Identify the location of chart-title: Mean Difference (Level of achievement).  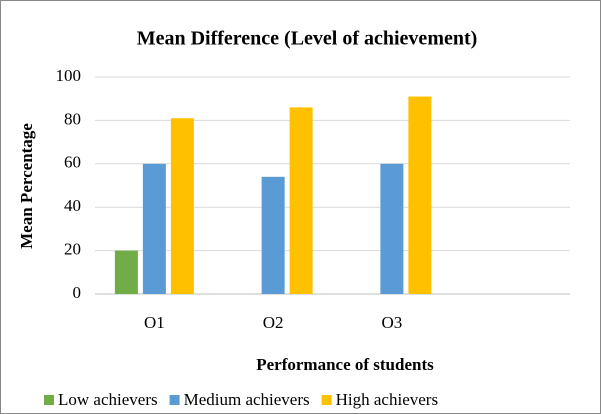
(307, 39).